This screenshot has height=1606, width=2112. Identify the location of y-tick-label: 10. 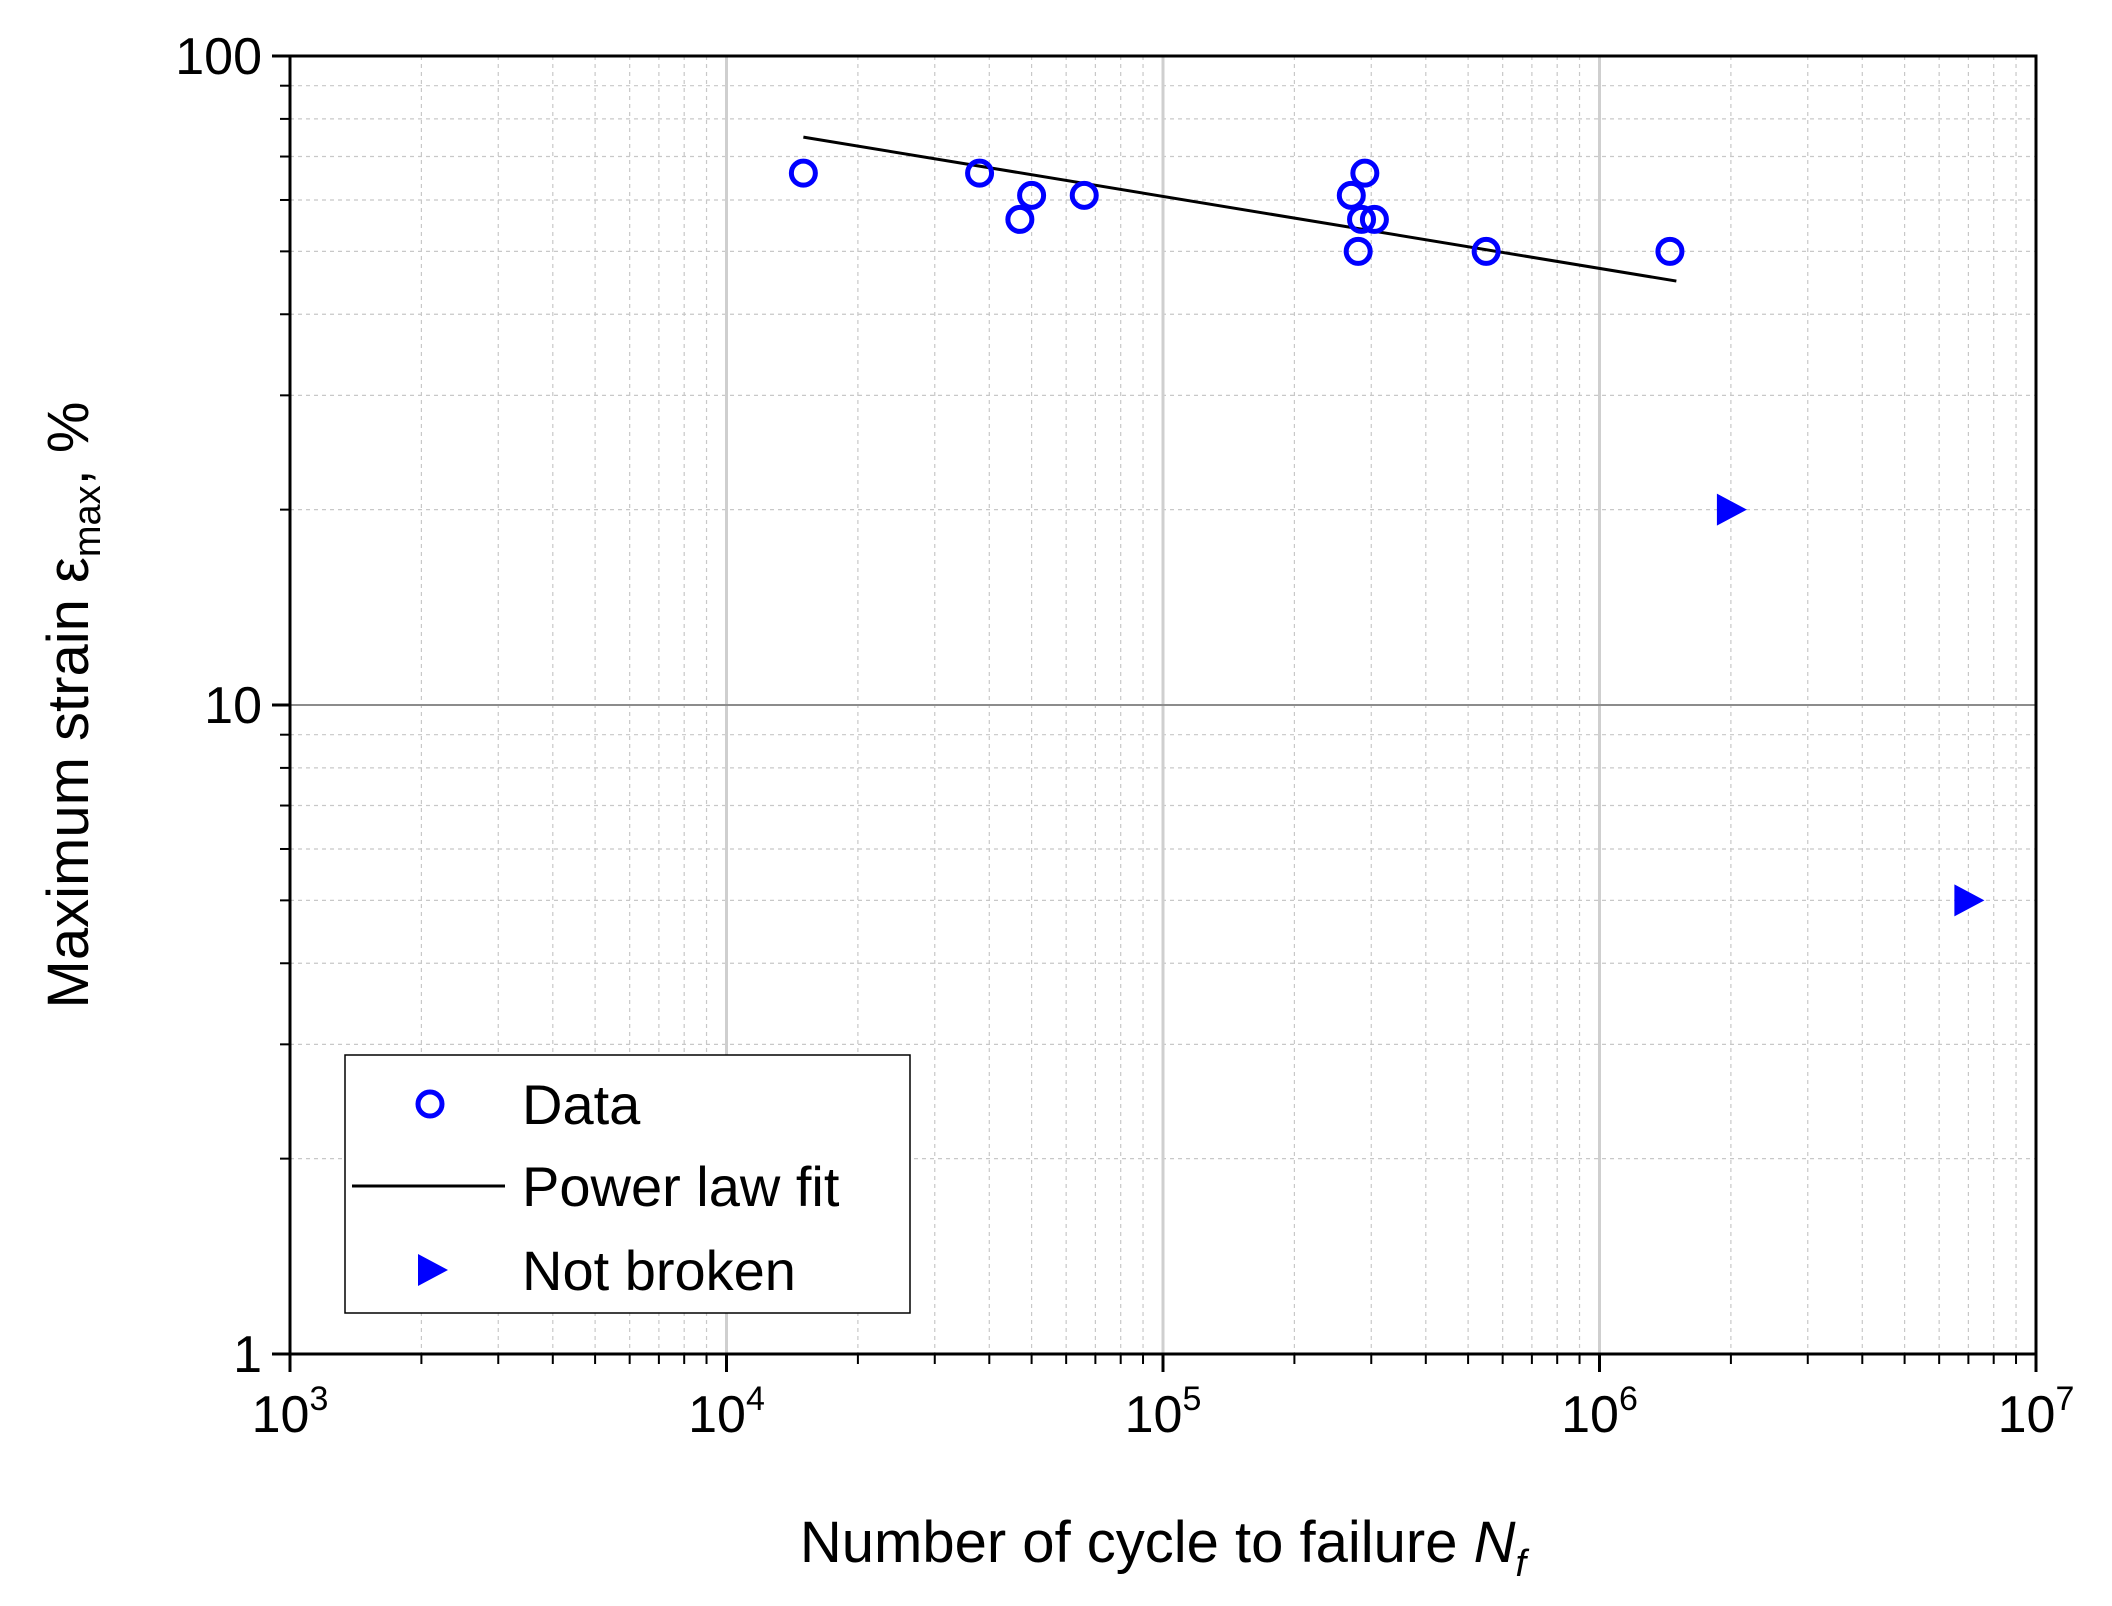
(233, 706).